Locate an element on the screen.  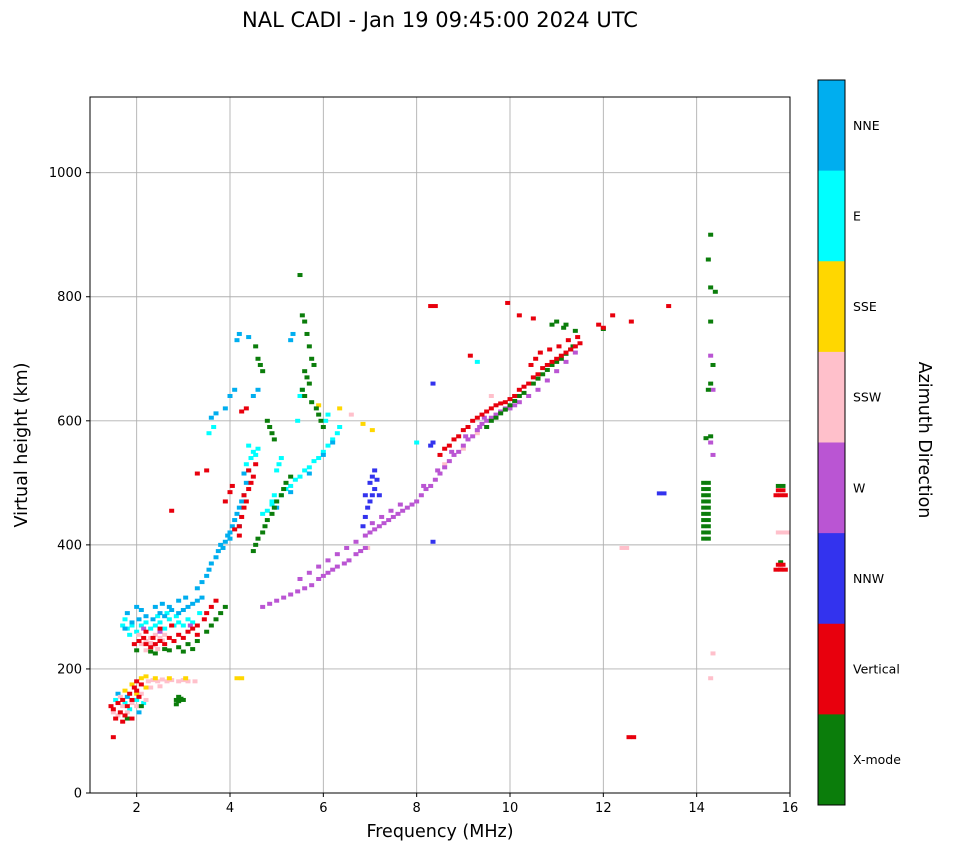
colorbar-segment-E is located at coordinates (831, 216).